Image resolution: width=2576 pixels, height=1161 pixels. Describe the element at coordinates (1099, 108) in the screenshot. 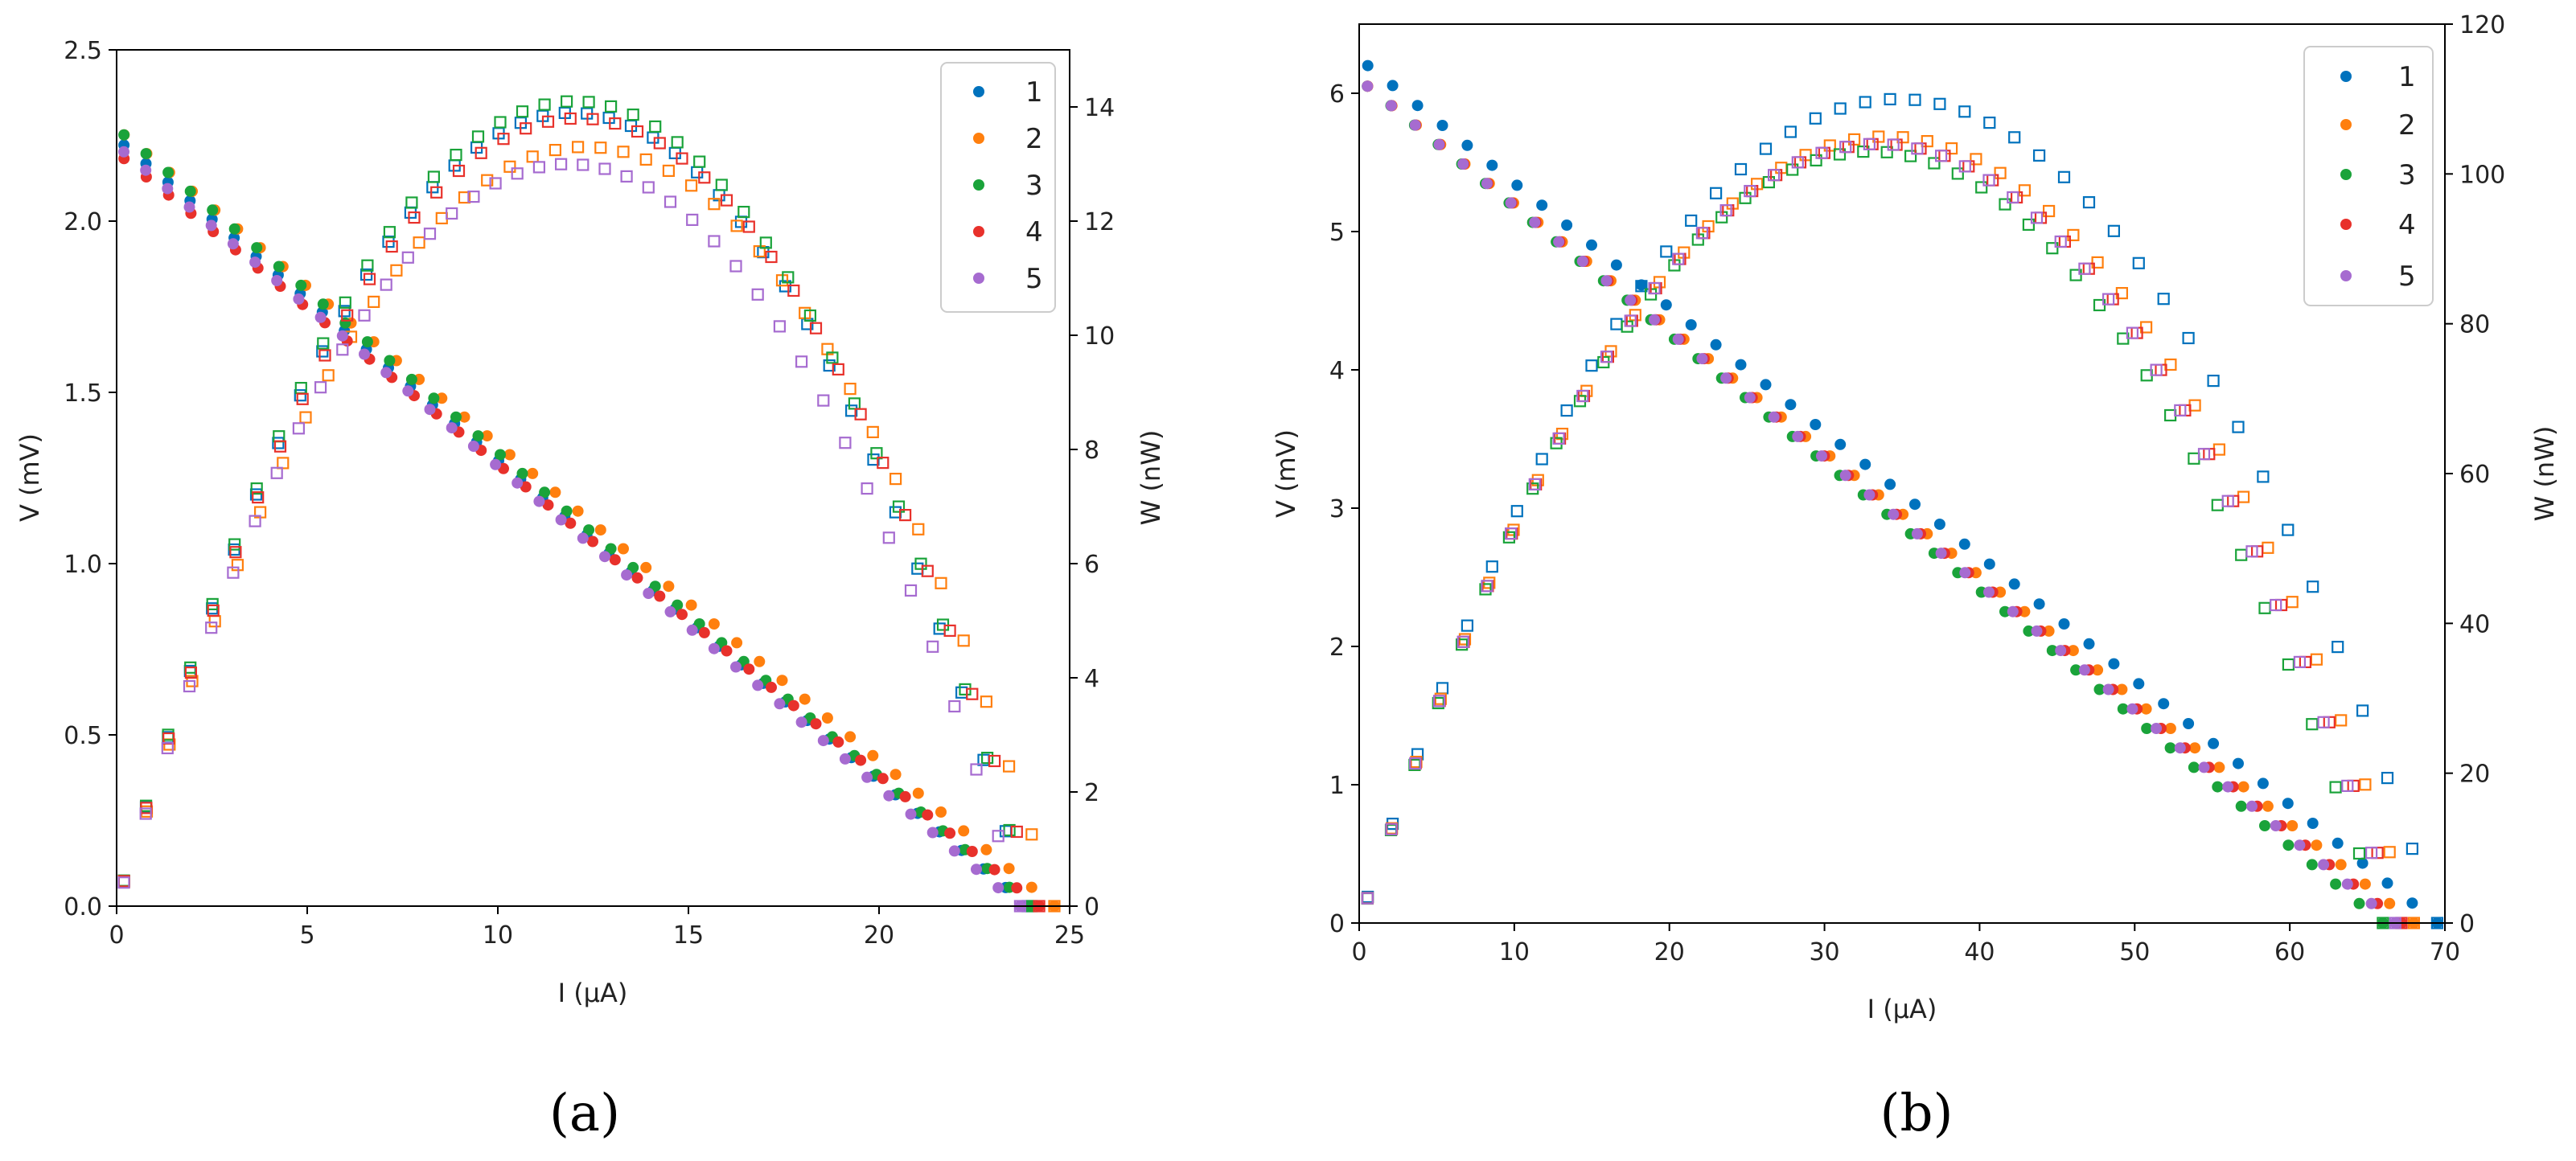

I see `panel-a-y2tick-label: 14` at that location.